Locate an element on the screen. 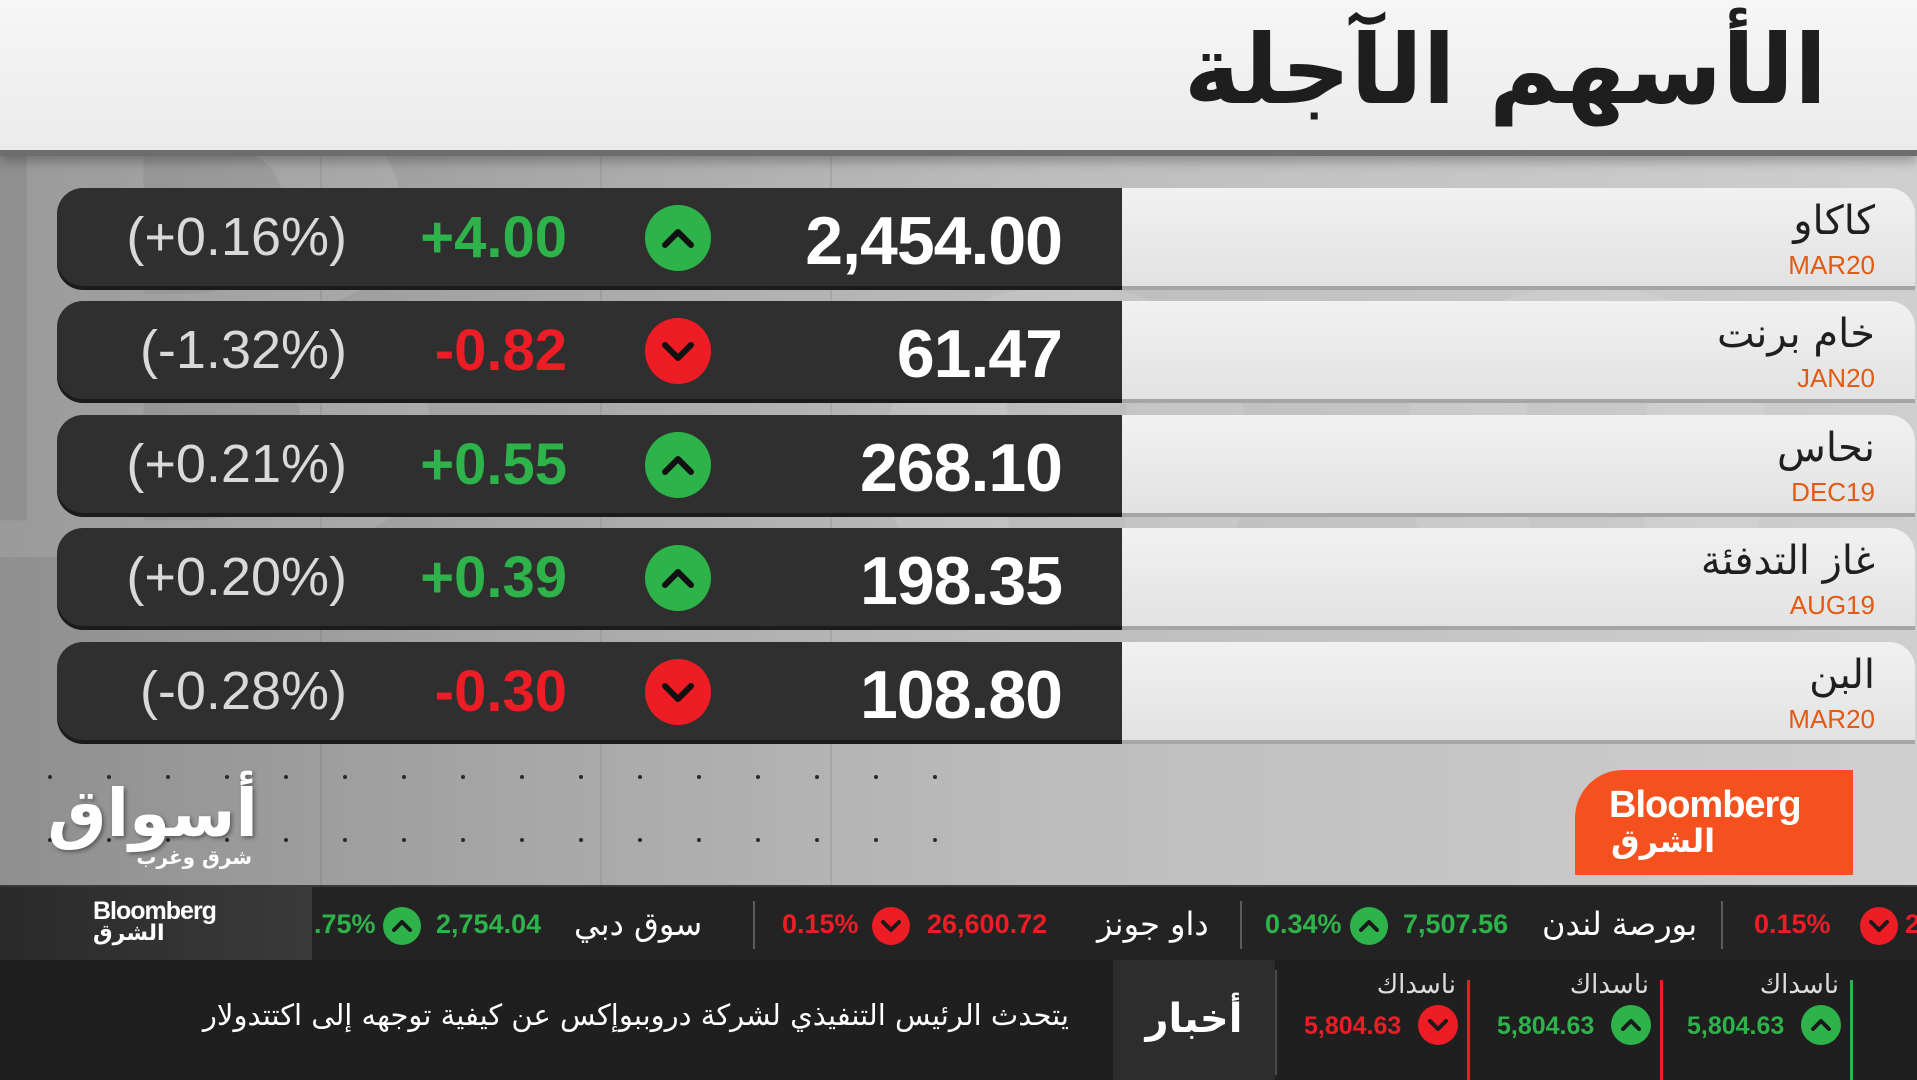 Image resolution: width=1917 pixels, height=1080 pixels. ticker-bloomberg-logo: Bloomberg الشرق is located at coordinates (156, 924).